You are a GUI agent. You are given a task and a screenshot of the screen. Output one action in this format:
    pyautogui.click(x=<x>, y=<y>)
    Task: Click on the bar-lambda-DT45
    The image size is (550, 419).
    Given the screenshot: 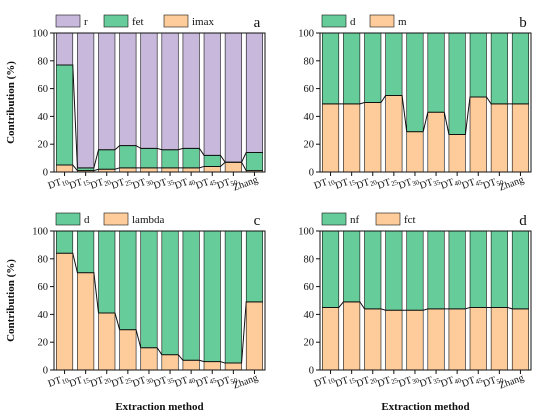 What is the action you would take?
    pyautogui.click(x=212, y=366)
    